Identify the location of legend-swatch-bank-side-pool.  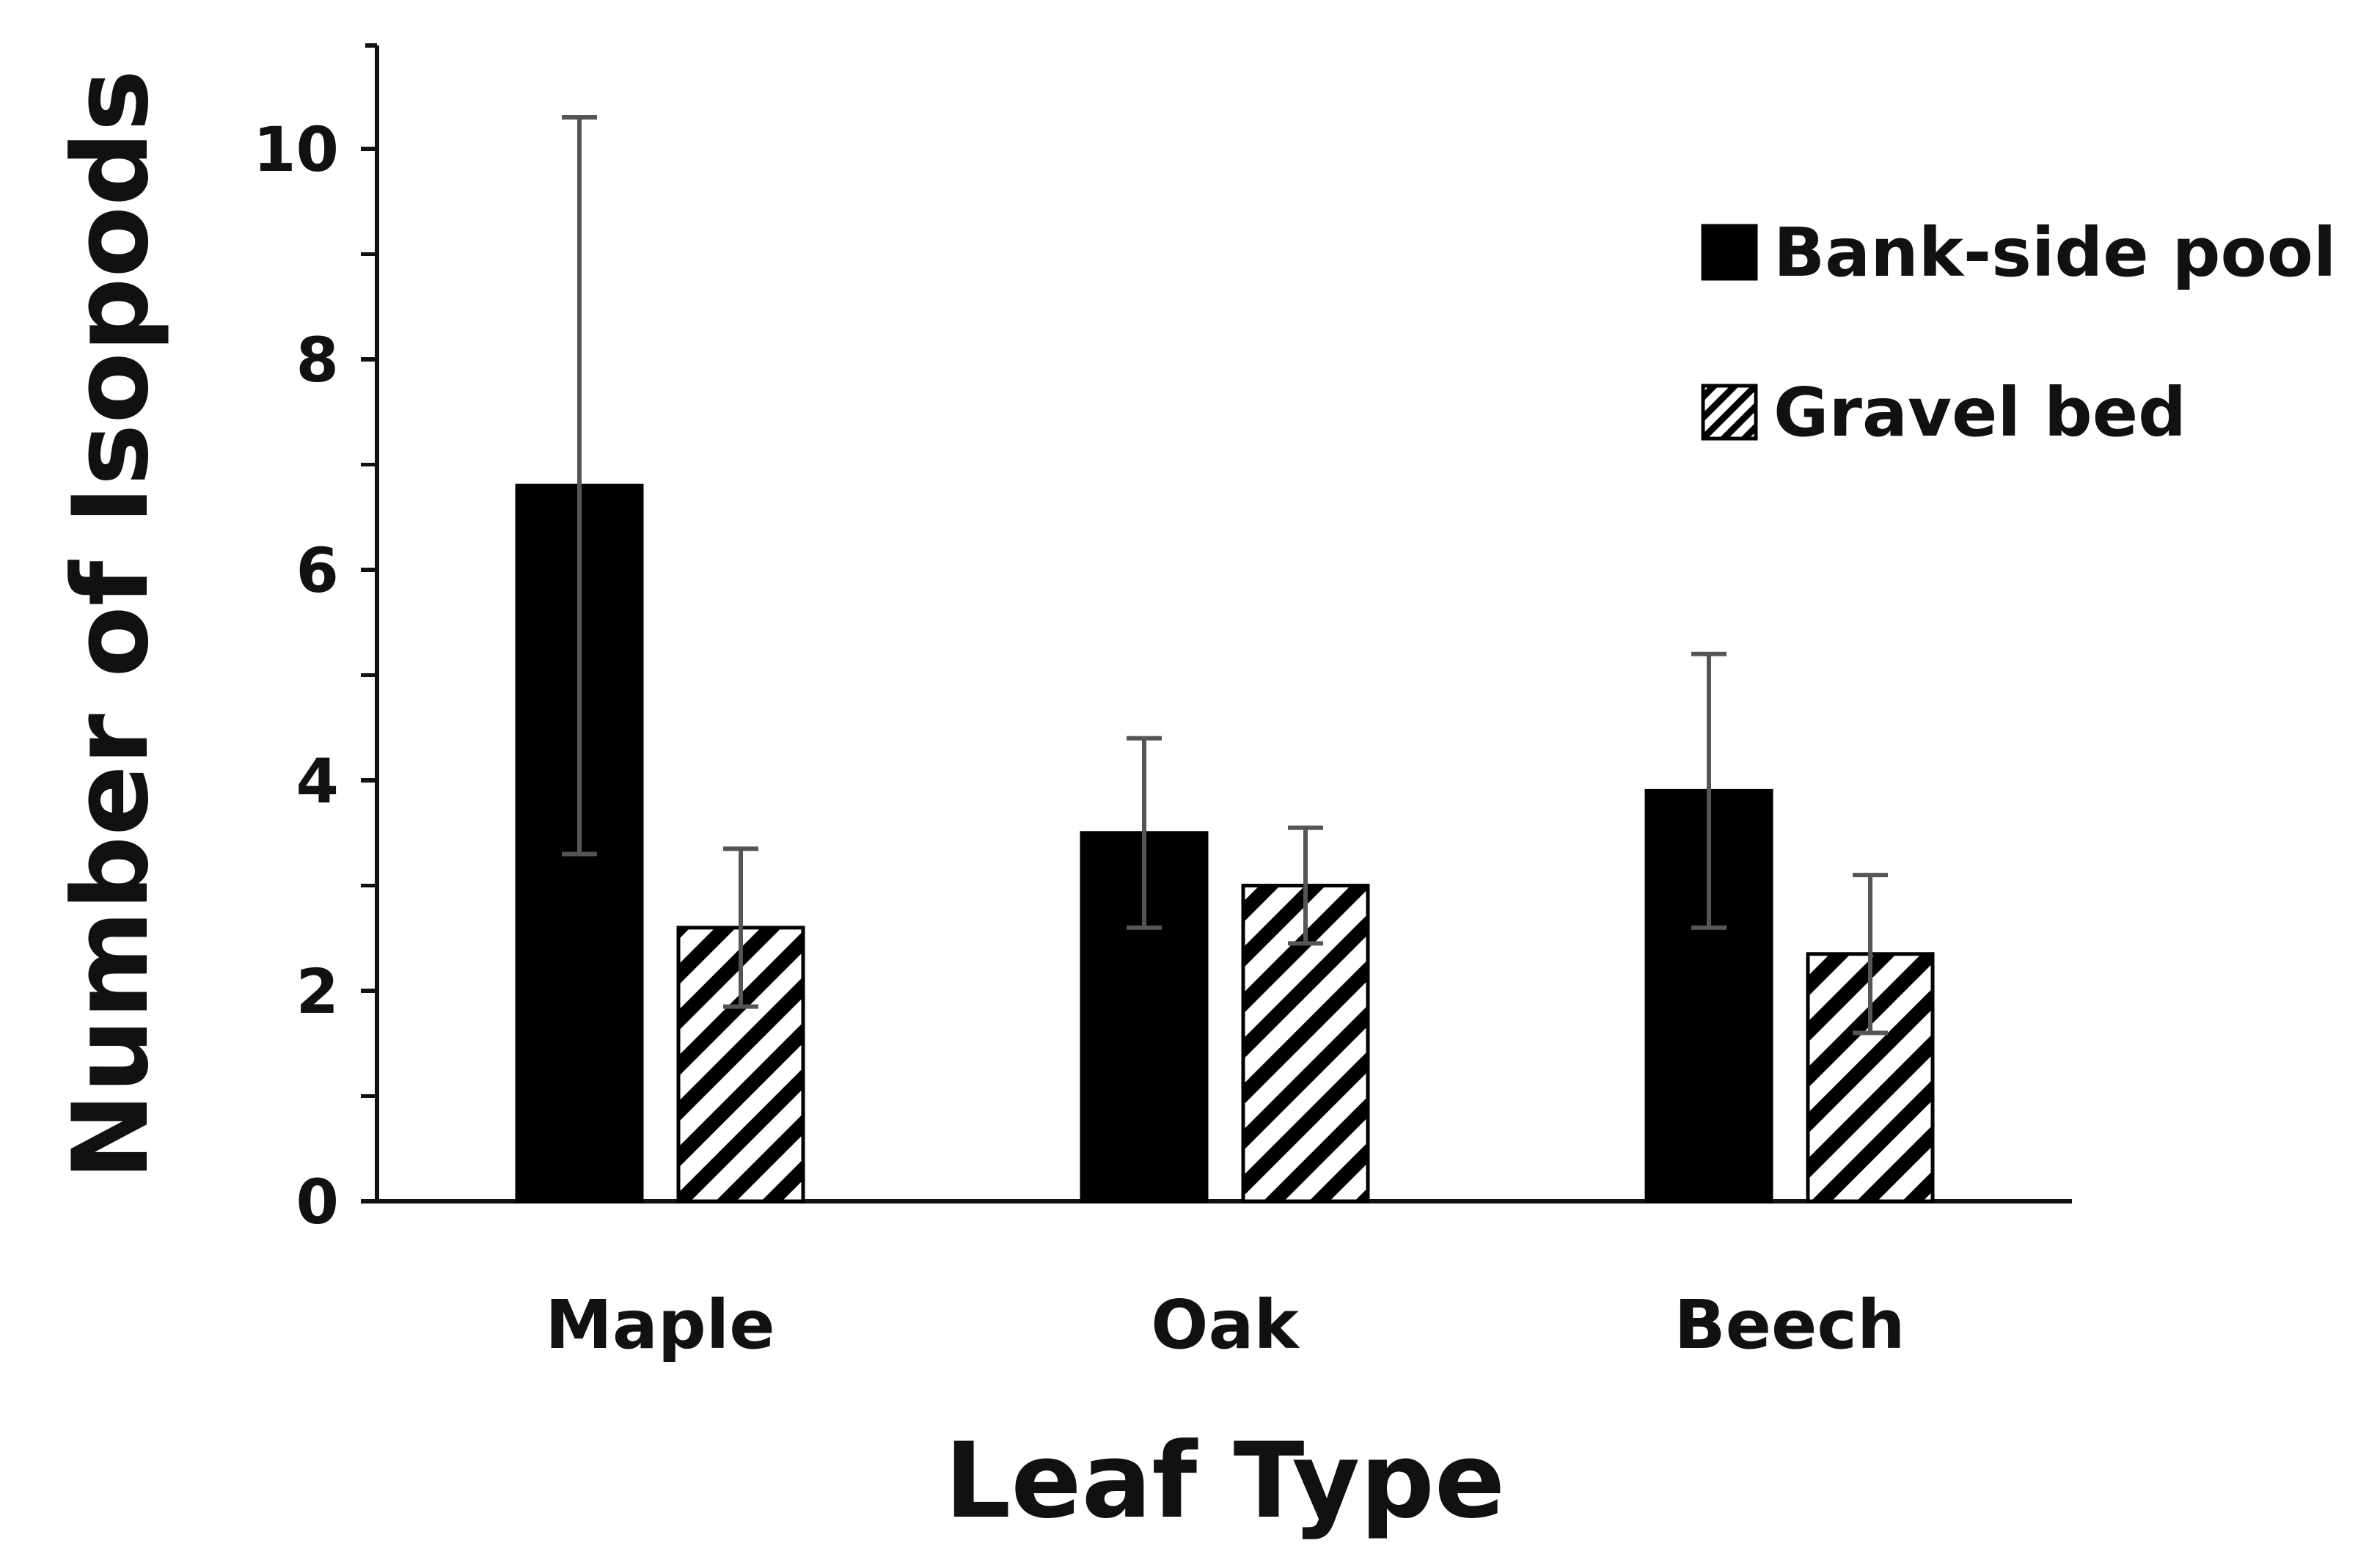
(1730, 252).